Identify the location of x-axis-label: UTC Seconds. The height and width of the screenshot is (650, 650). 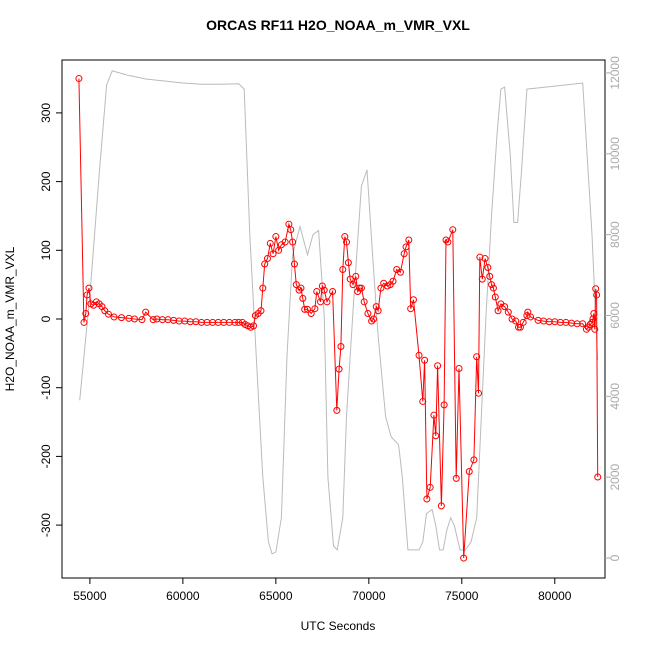
(338, 626).